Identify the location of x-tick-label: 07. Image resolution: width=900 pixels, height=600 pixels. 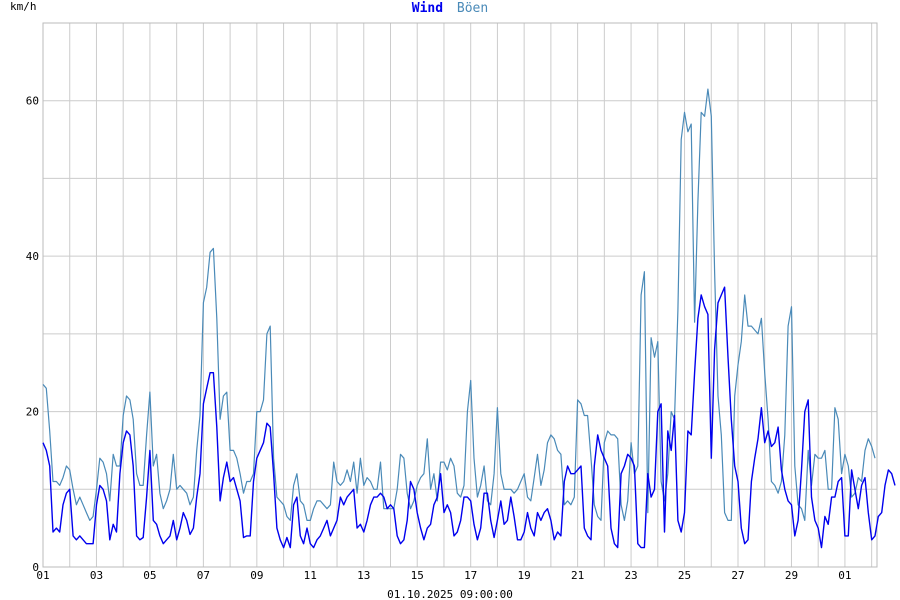
(203, 575).